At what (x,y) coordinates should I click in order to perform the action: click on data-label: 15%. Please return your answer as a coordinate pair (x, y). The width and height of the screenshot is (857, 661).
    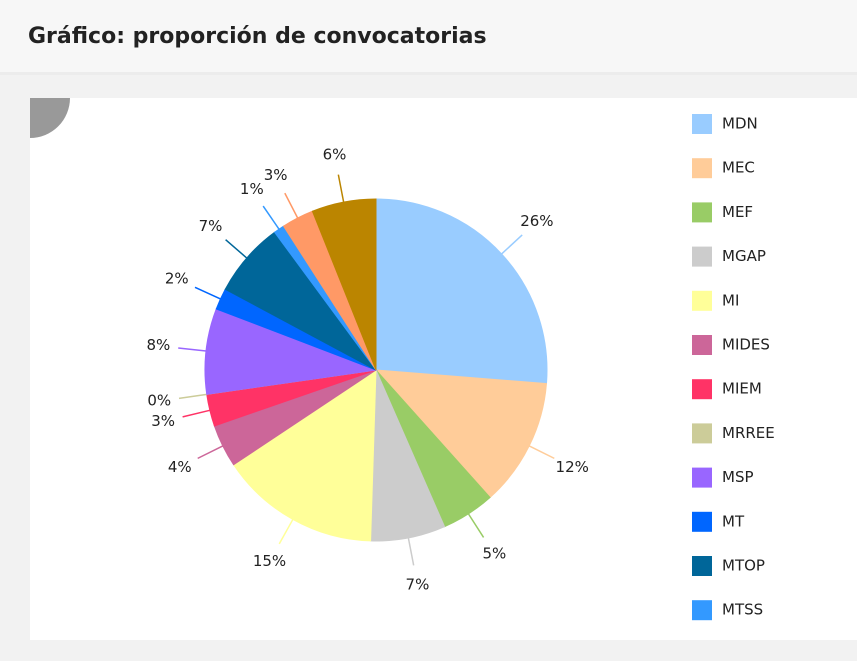
    Looking at the image, I should click on (269, 561).